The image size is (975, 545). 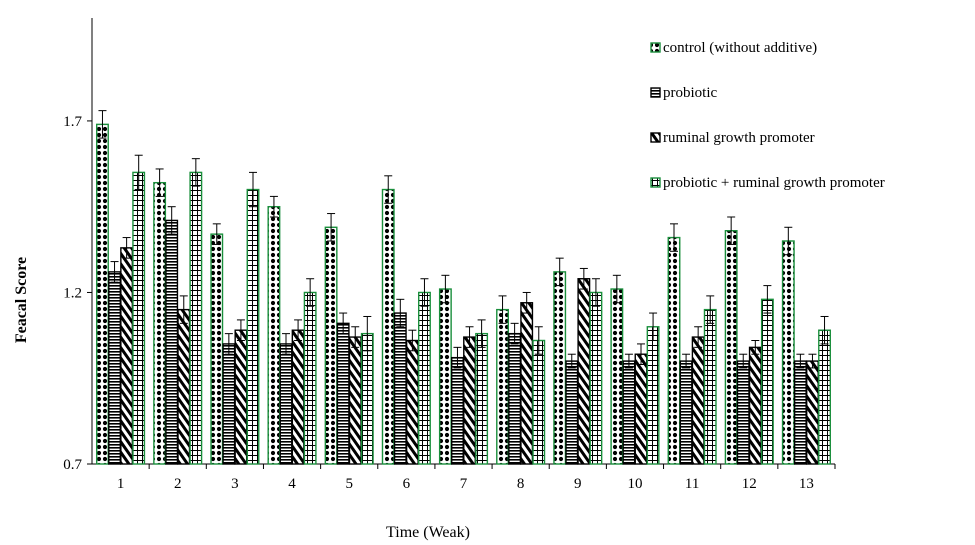 What do you see at coordinates (72, 122) in the screenshot?
I see `y-tick-label: 1.7` at bounding box center [72, 122].